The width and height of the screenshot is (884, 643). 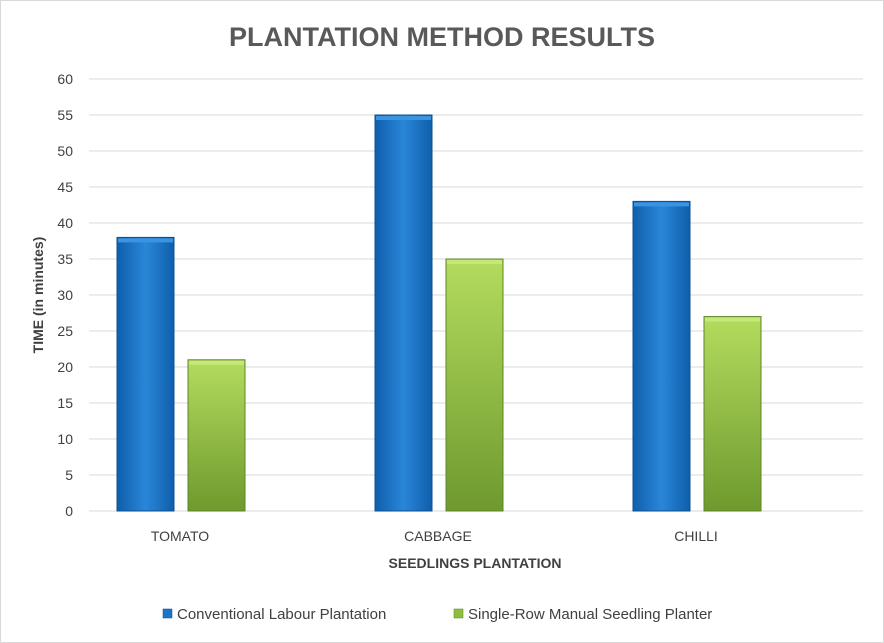 What do you see at coordinates (65, 259) in the screenshot?
I see `y-tick-label: 35` at bounding box center [65, 259].